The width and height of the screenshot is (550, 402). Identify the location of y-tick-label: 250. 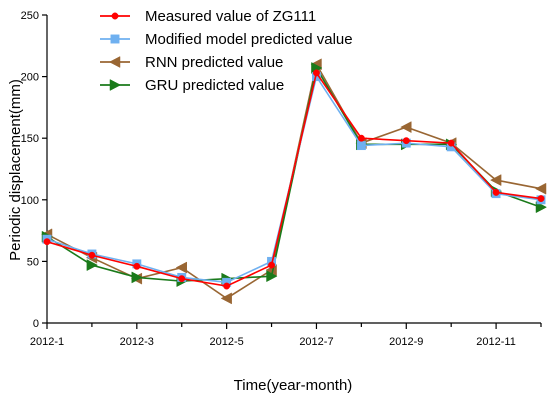
(30, 16).